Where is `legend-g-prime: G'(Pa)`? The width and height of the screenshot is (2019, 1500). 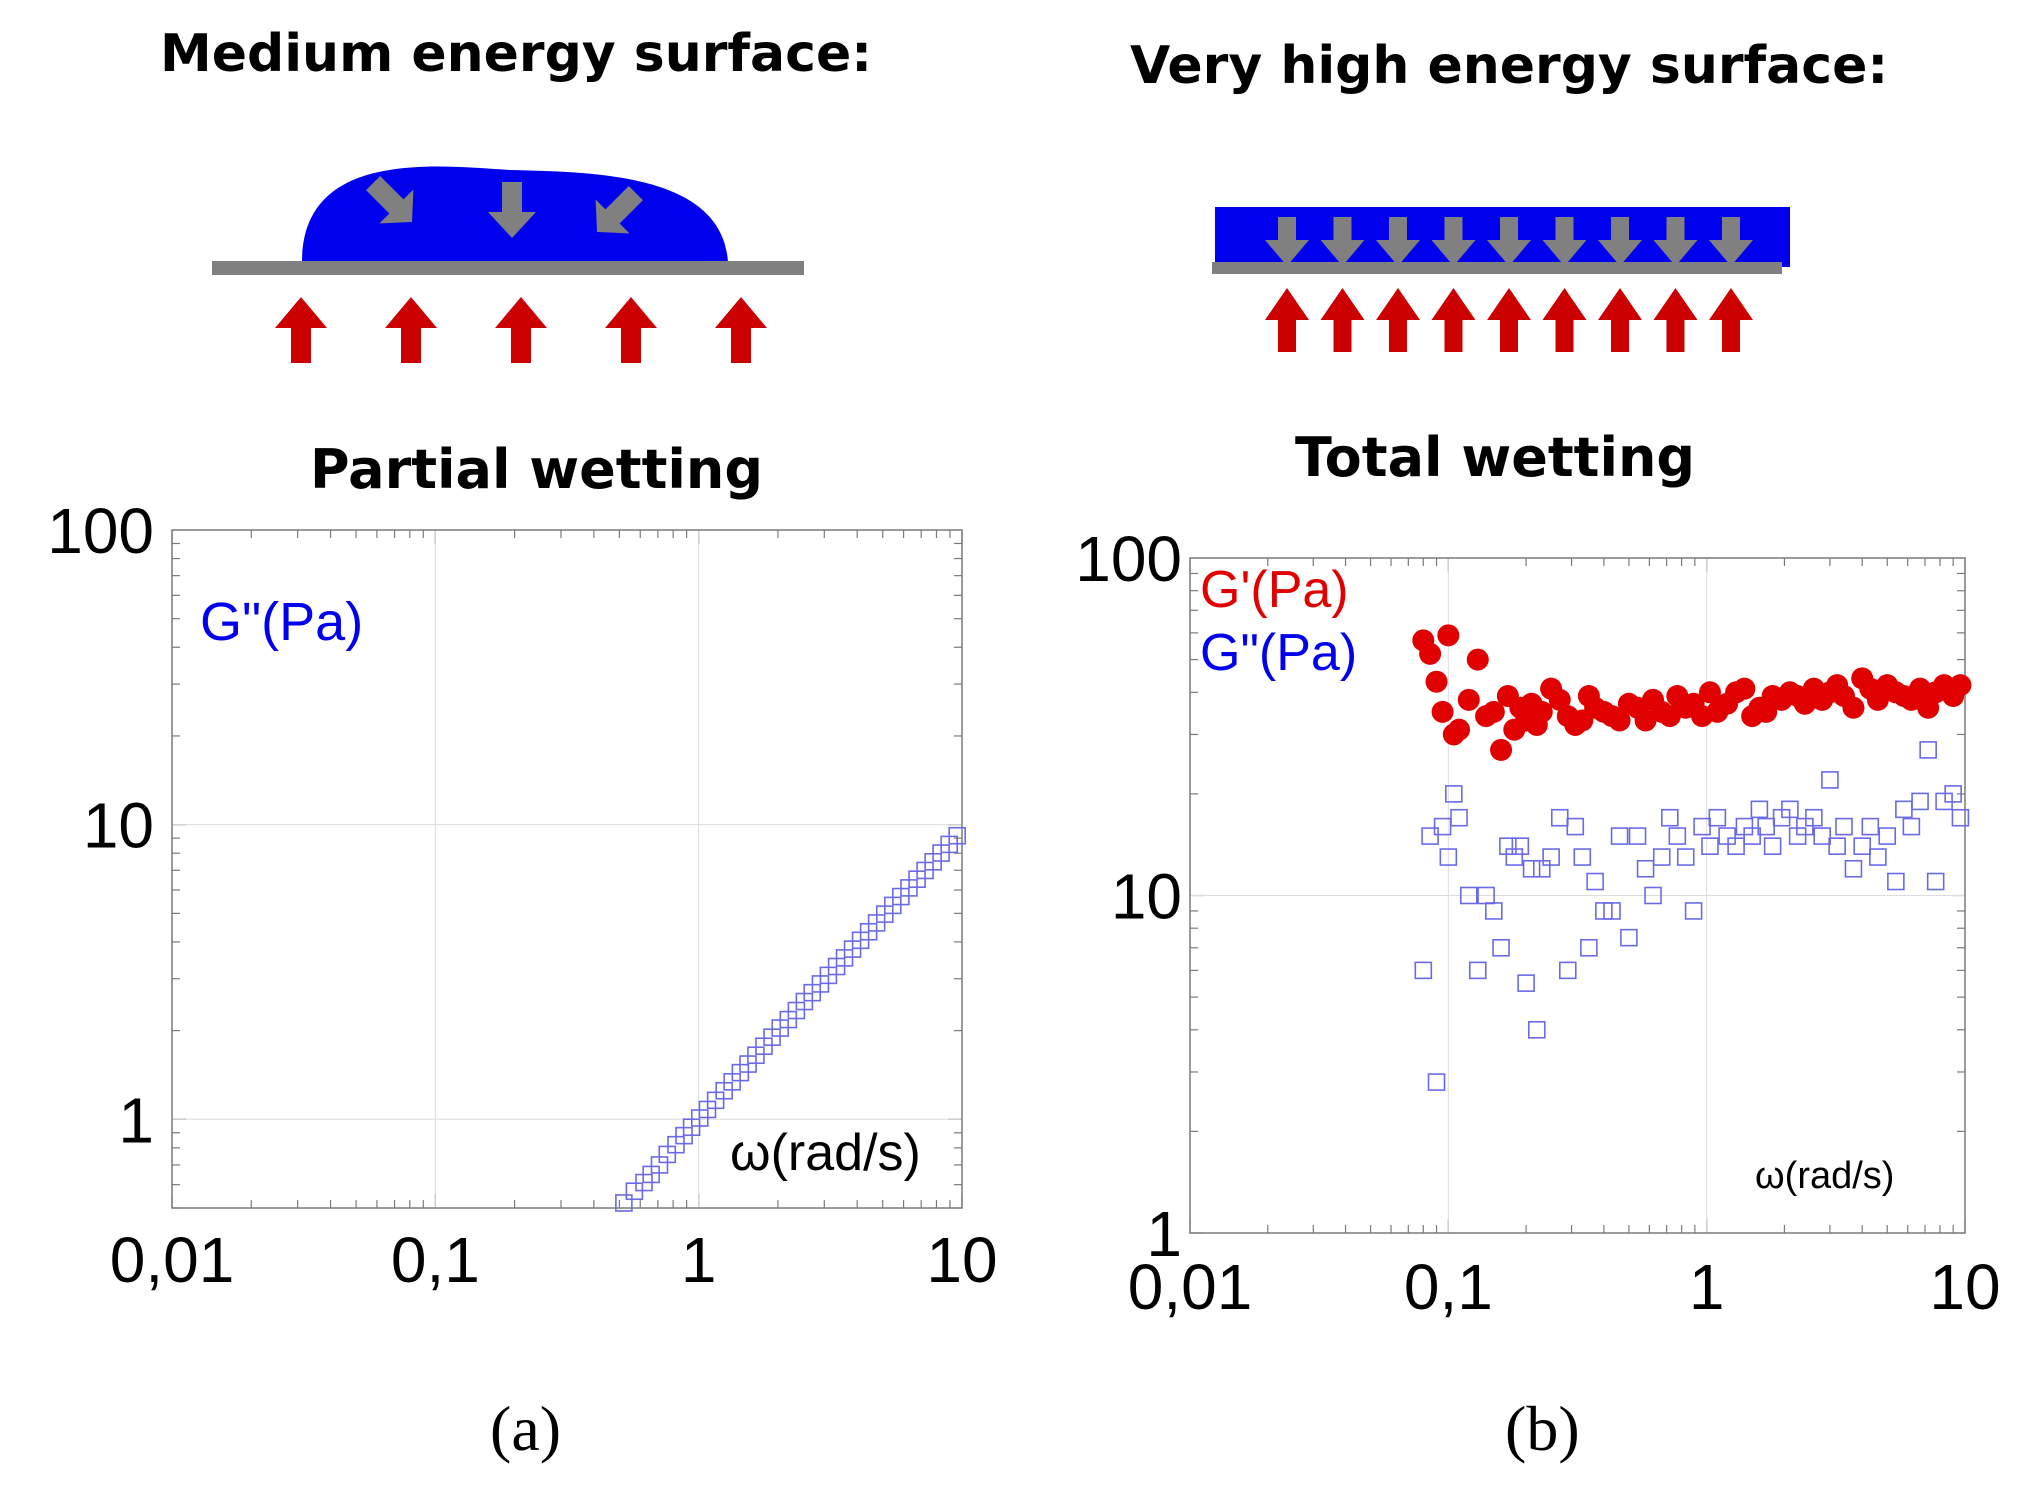 legend-g-prime: G'(Pa) is located at coordinates (1274, 590).